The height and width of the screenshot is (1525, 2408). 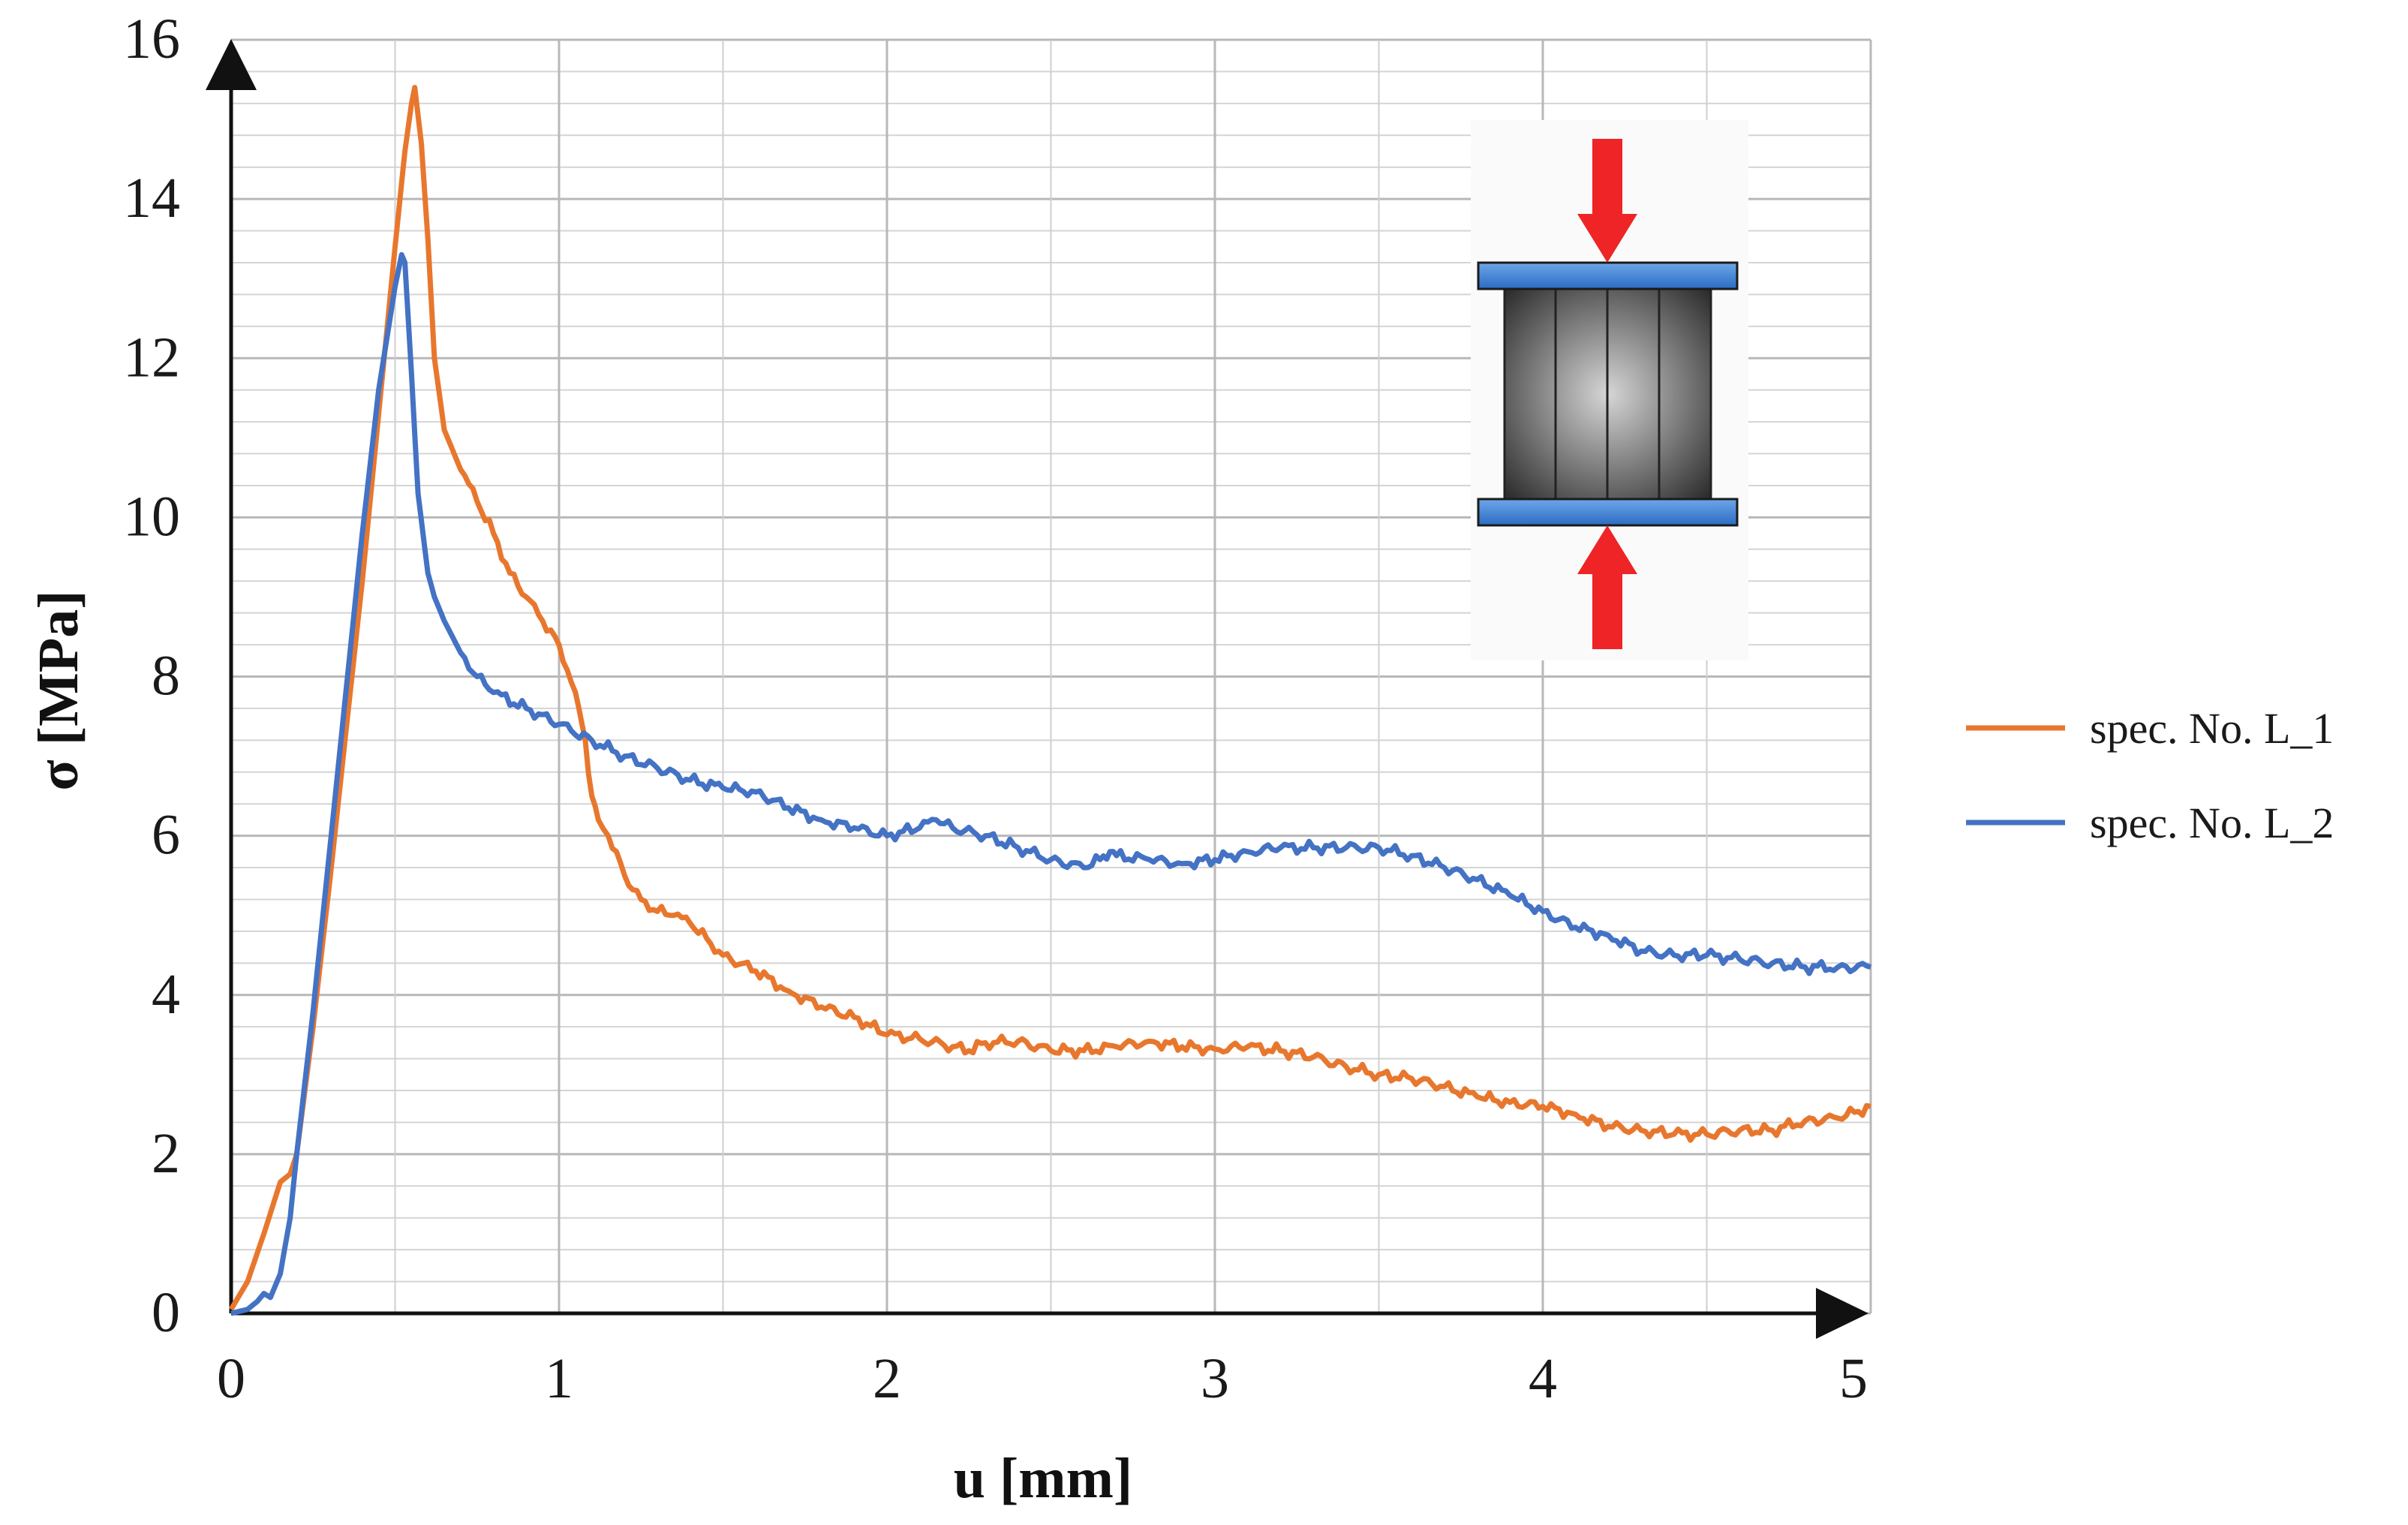 What do you see at coordinates (2150, 775) in the screenshot?
I see `legend: spec. No. L_1 spec. No. L_2` at bounding box center [2150, 775].